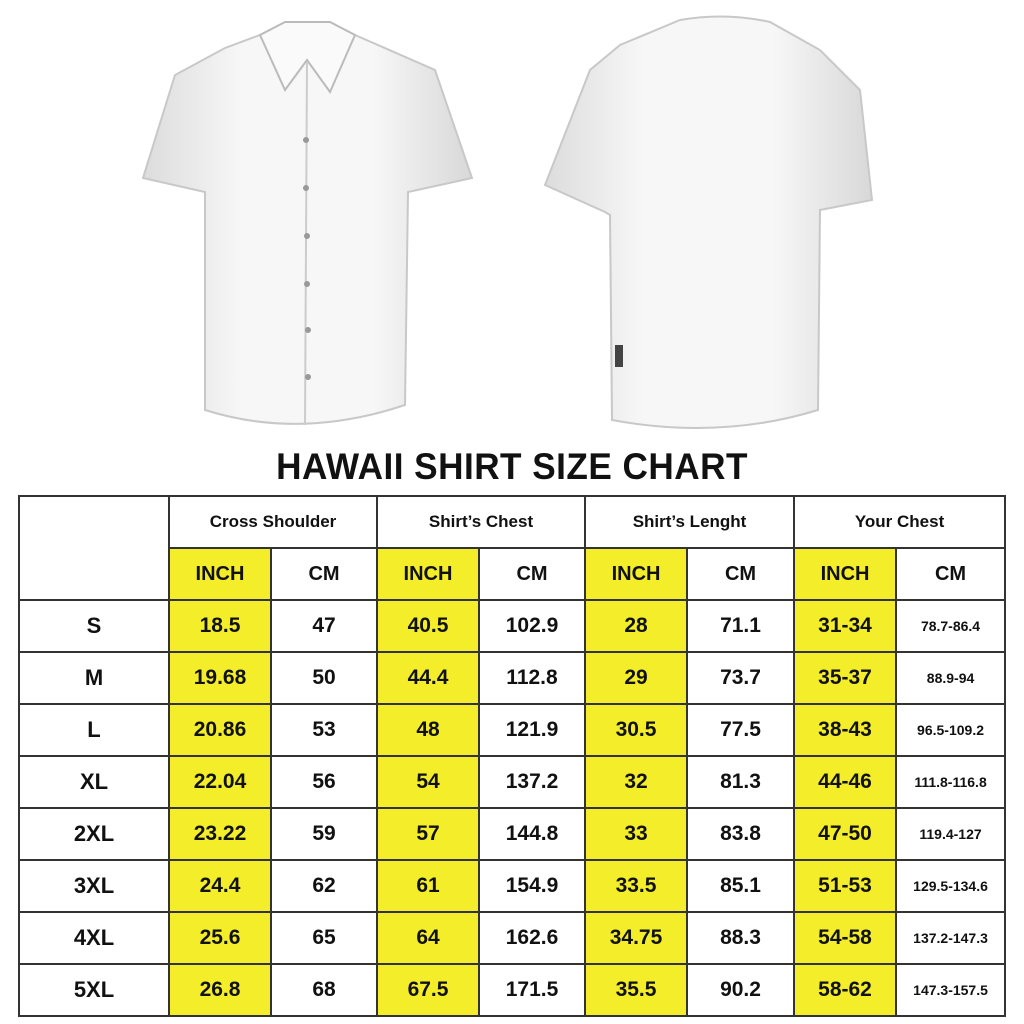 This screenshot has height=1024, width=1024. Describe the element at coordinates (94, 678) in the screenshot. I see `size-label: M` at that location.